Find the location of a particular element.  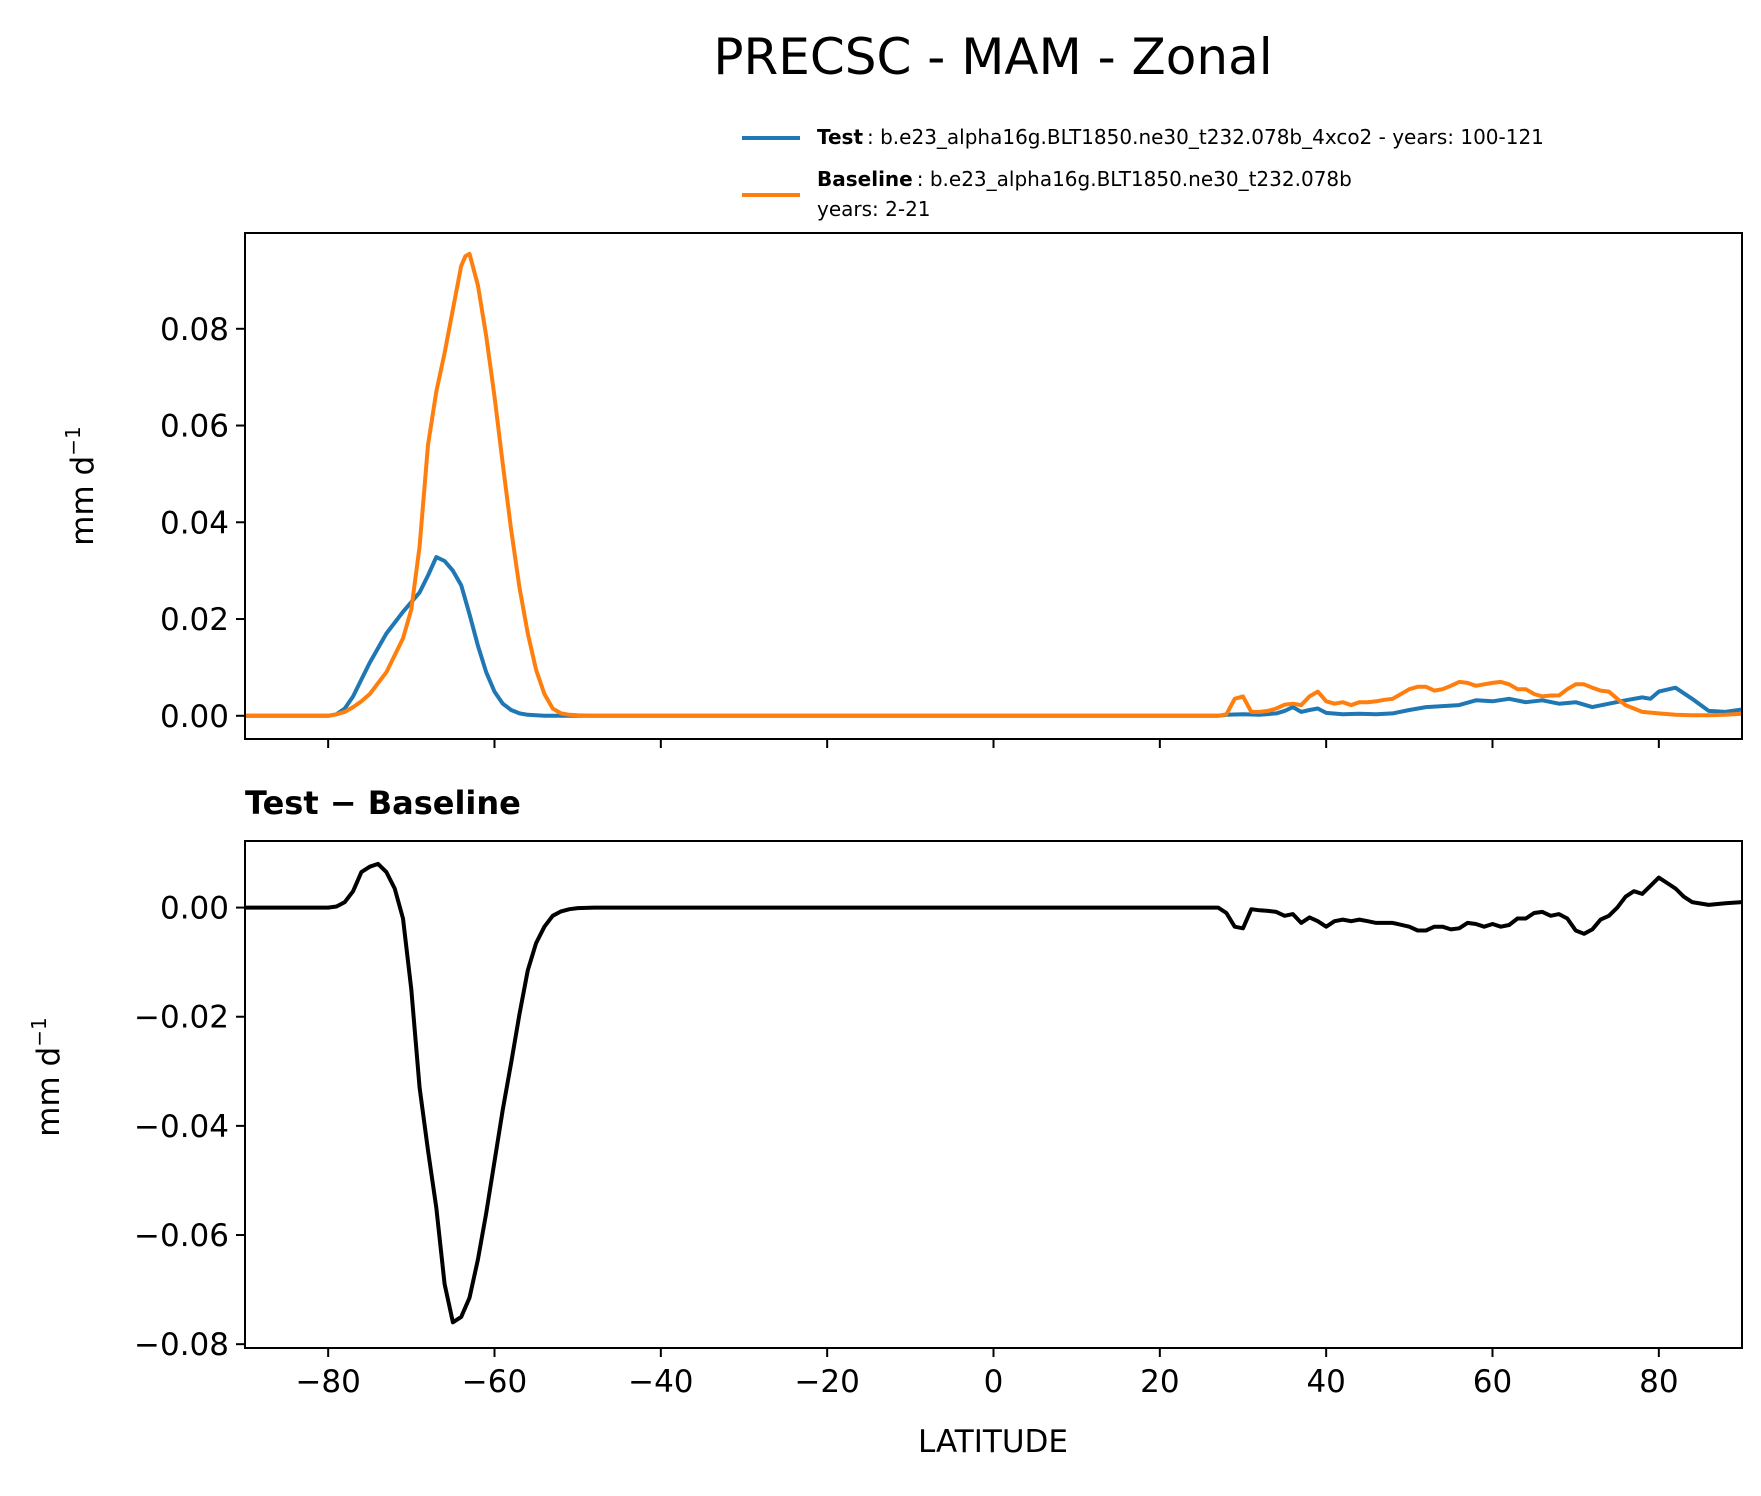

bottom-y-axis-label: mm d−1 is located at coordinates (47, 1076).